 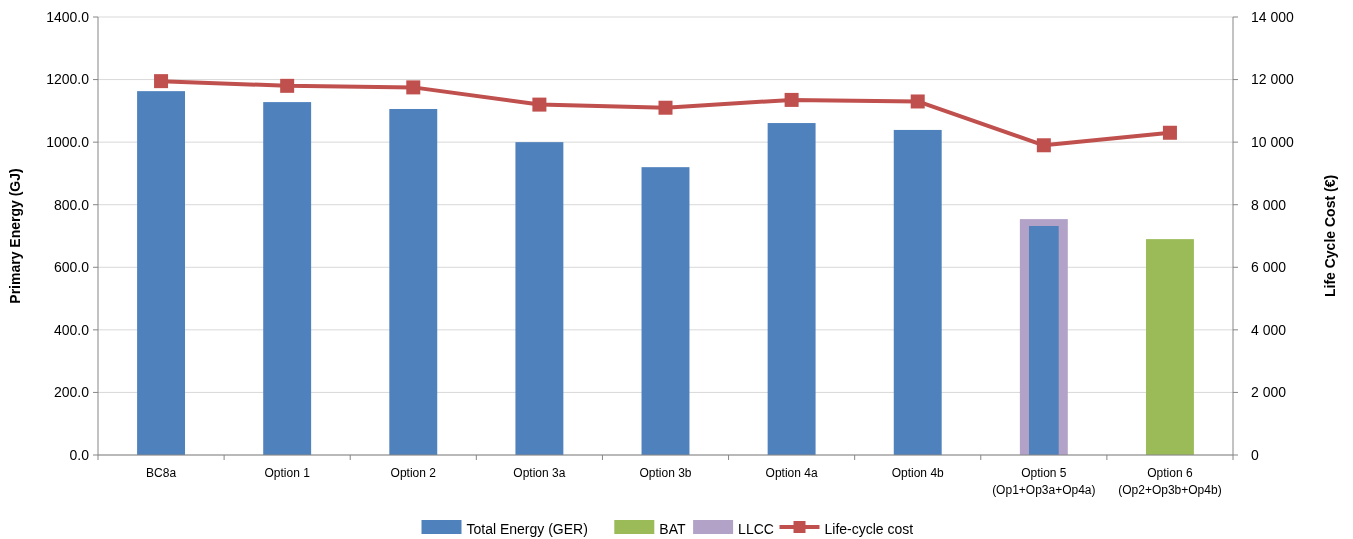 I want to click on y-tick-label: 800.0, so click(x=71, y=204).